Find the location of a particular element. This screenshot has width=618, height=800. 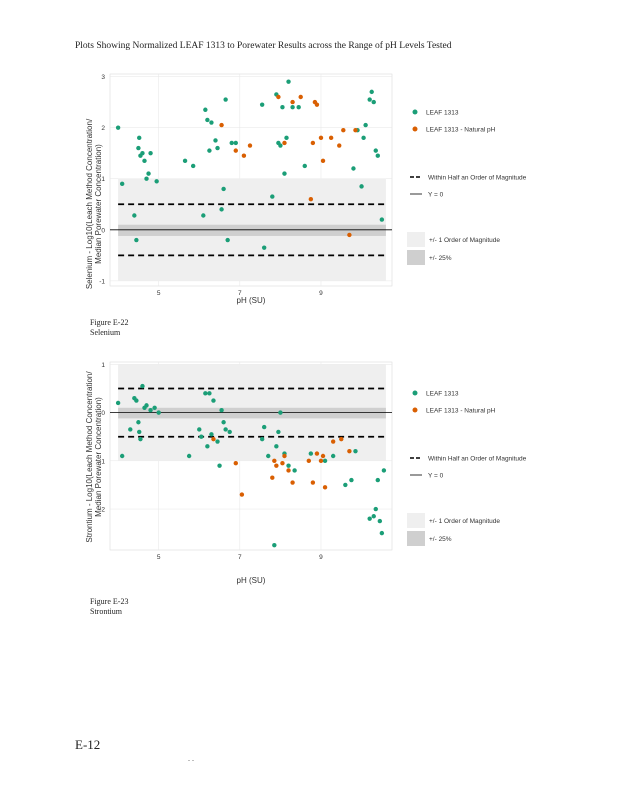

legend-label-leaf1313: LEAF 1313 is located at coordinates (442, 113).